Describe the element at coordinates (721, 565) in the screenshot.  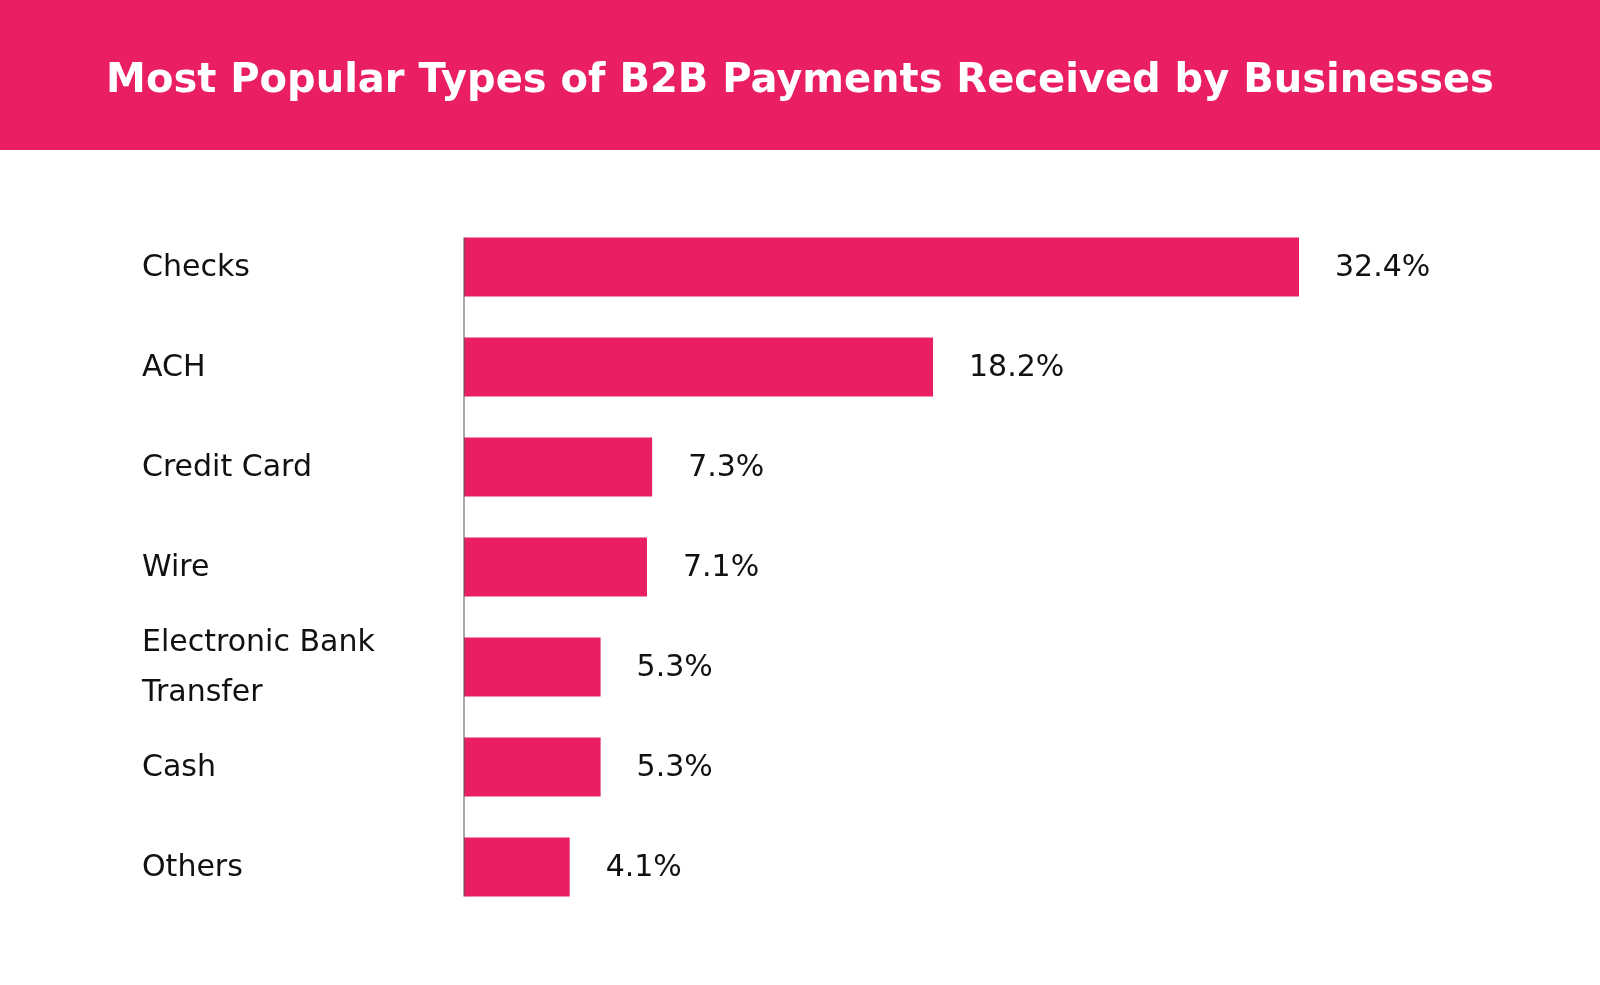
I see `data-label: 7.1%` at that location.